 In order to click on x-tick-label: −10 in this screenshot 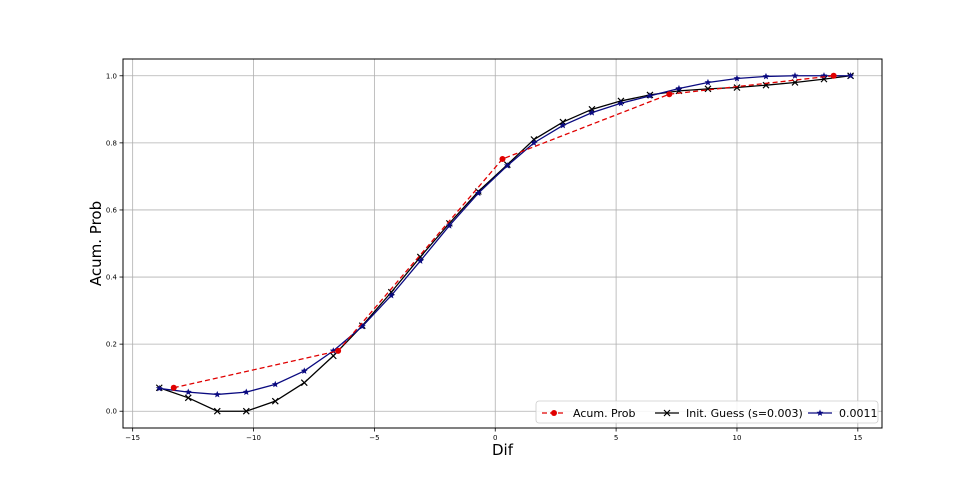, I will do `click(253, 438)`.